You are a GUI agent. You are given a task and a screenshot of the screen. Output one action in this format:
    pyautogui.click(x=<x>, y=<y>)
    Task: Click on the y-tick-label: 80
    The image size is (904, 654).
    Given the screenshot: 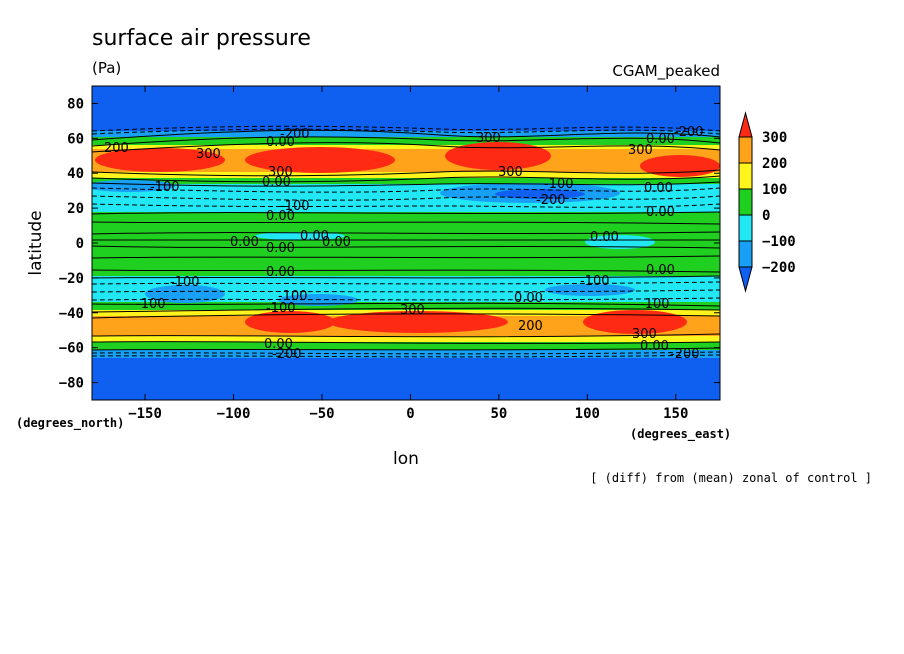 What is the action you would take?
    pyautogui.click(x=75, y=104)
    